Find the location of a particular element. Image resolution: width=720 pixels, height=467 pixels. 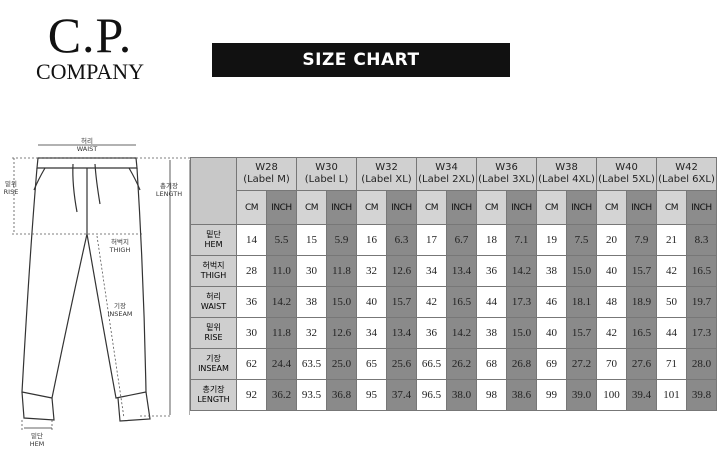

cm-value: 92 is located at coordinates (251, 395).